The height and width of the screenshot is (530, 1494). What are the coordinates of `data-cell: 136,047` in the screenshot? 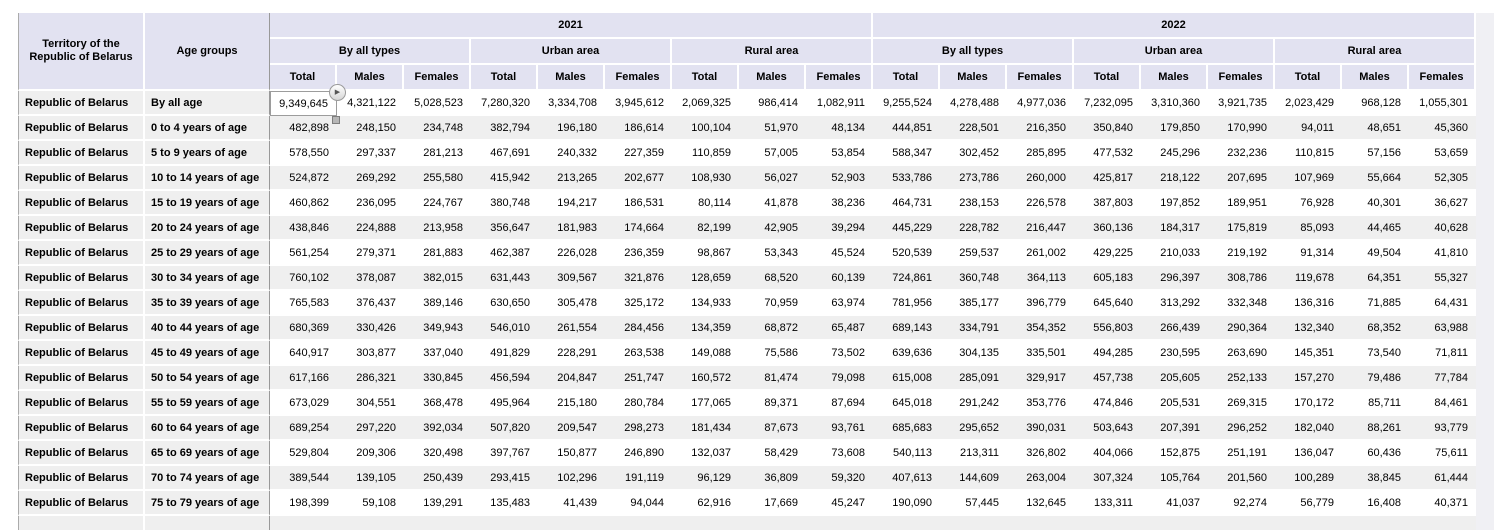 It's located at (1308, 453).